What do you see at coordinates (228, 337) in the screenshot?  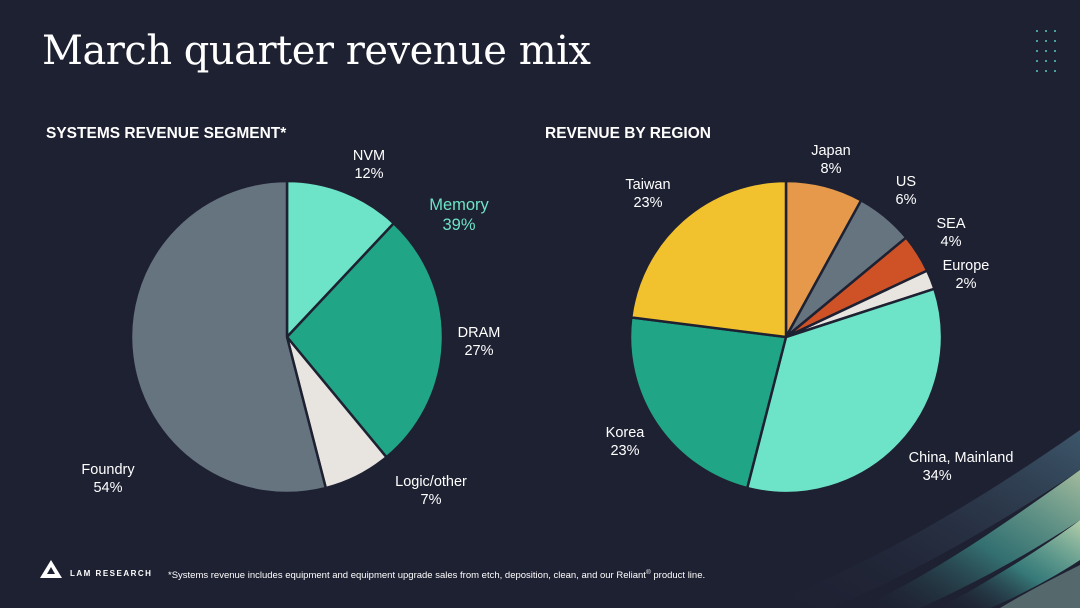 I see `pie-slice-foundry` at bounding box center [228, 337].